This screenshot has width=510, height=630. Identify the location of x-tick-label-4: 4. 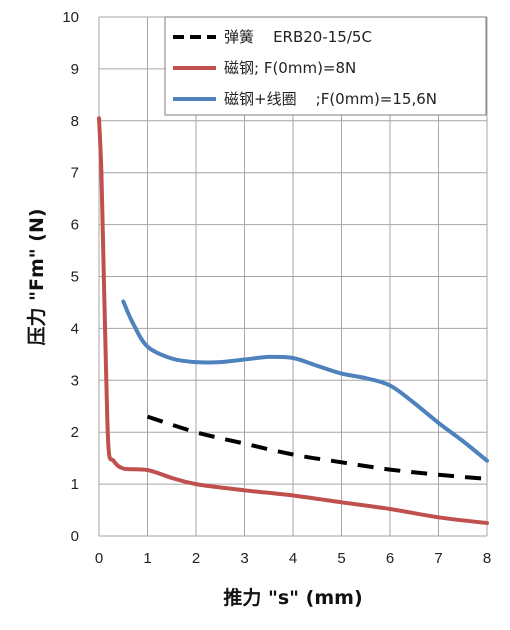
(293, 558).